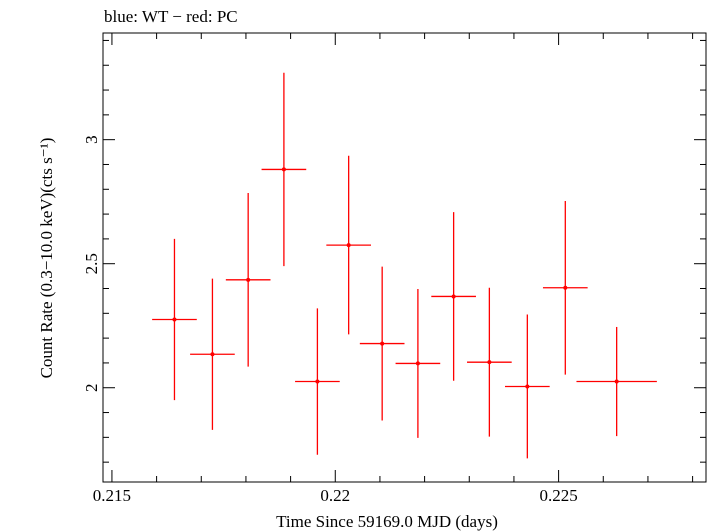 This screenshot has height=532, width=709. What do you see at coordinates (171, 16) in the screenshot?
I see `chart-header: blue: WT − red: PC` at bounding box center [171, 16].